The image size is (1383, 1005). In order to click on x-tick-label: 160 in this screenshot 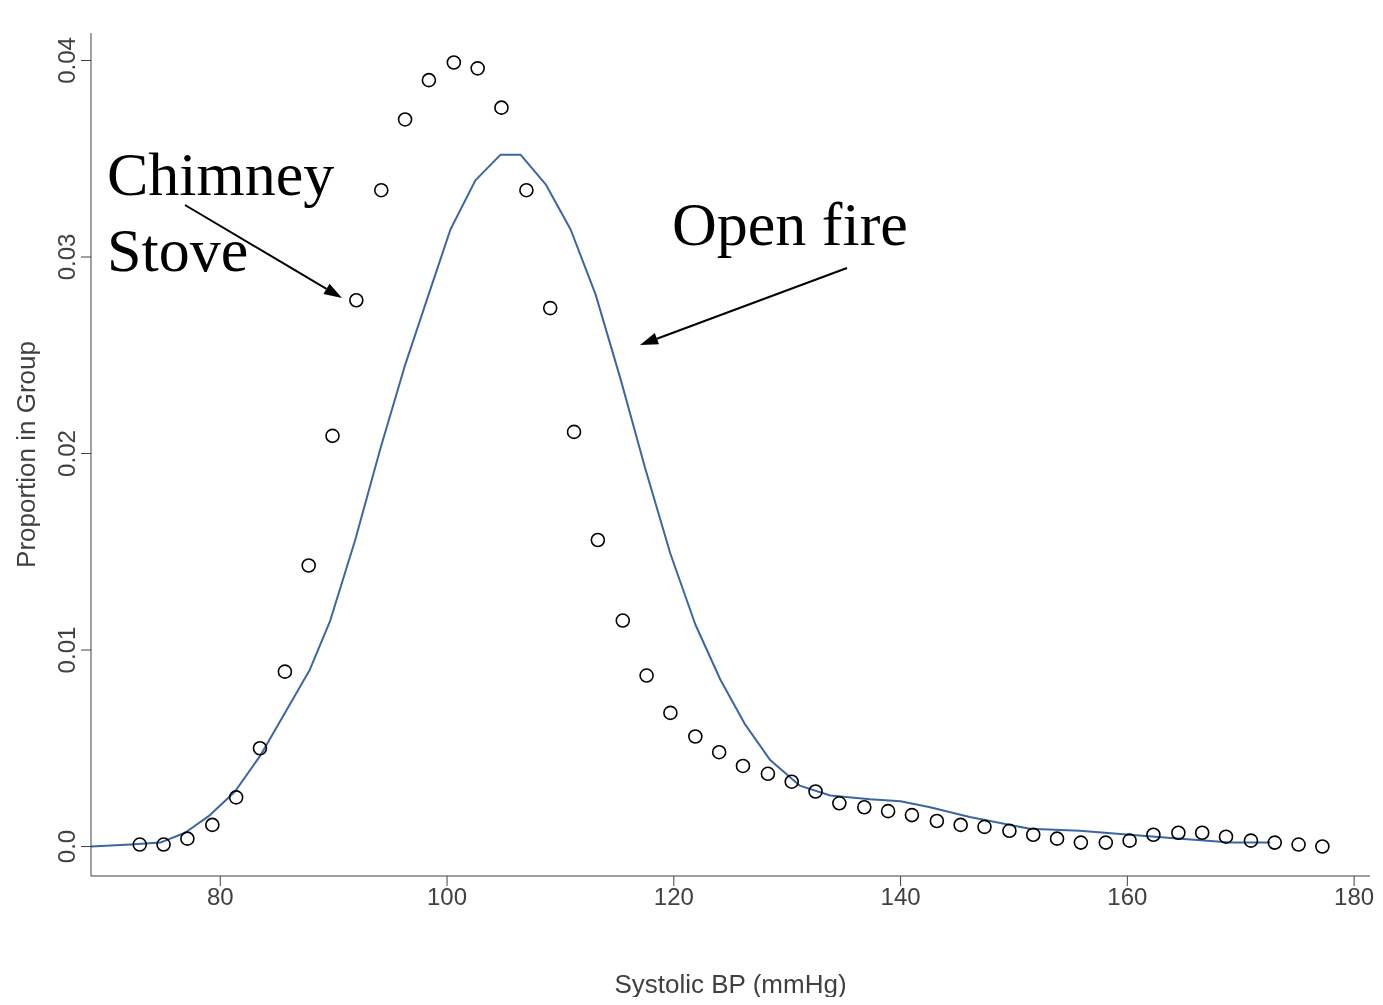, I will do `click(1127, 897)`.